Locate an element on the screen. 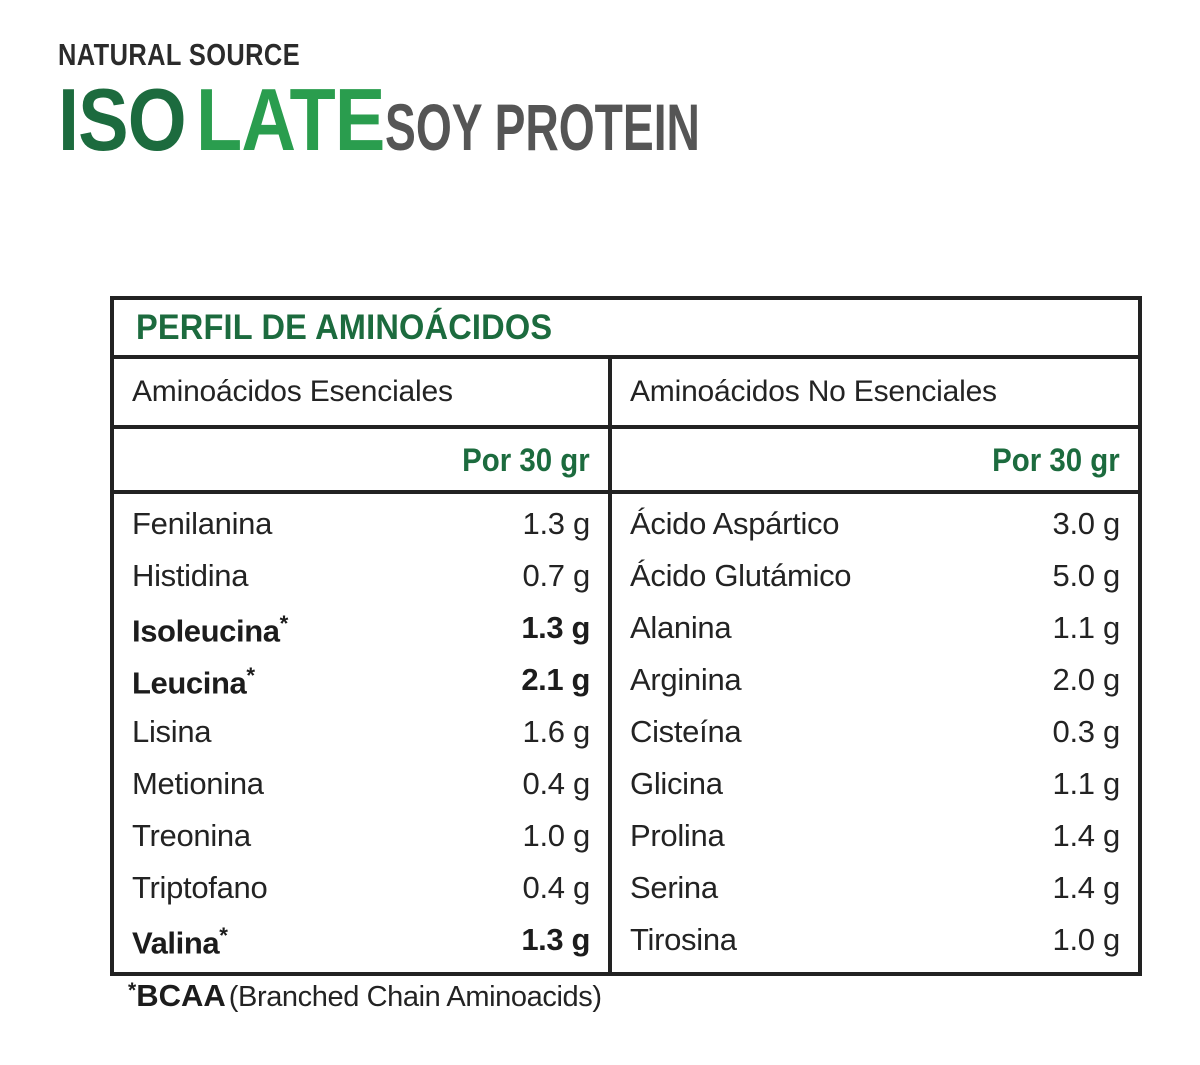 The height and width of the screenshot is (1065, 1200). amino-acid-value: 0.7 g is located at coordinates (556, 575).